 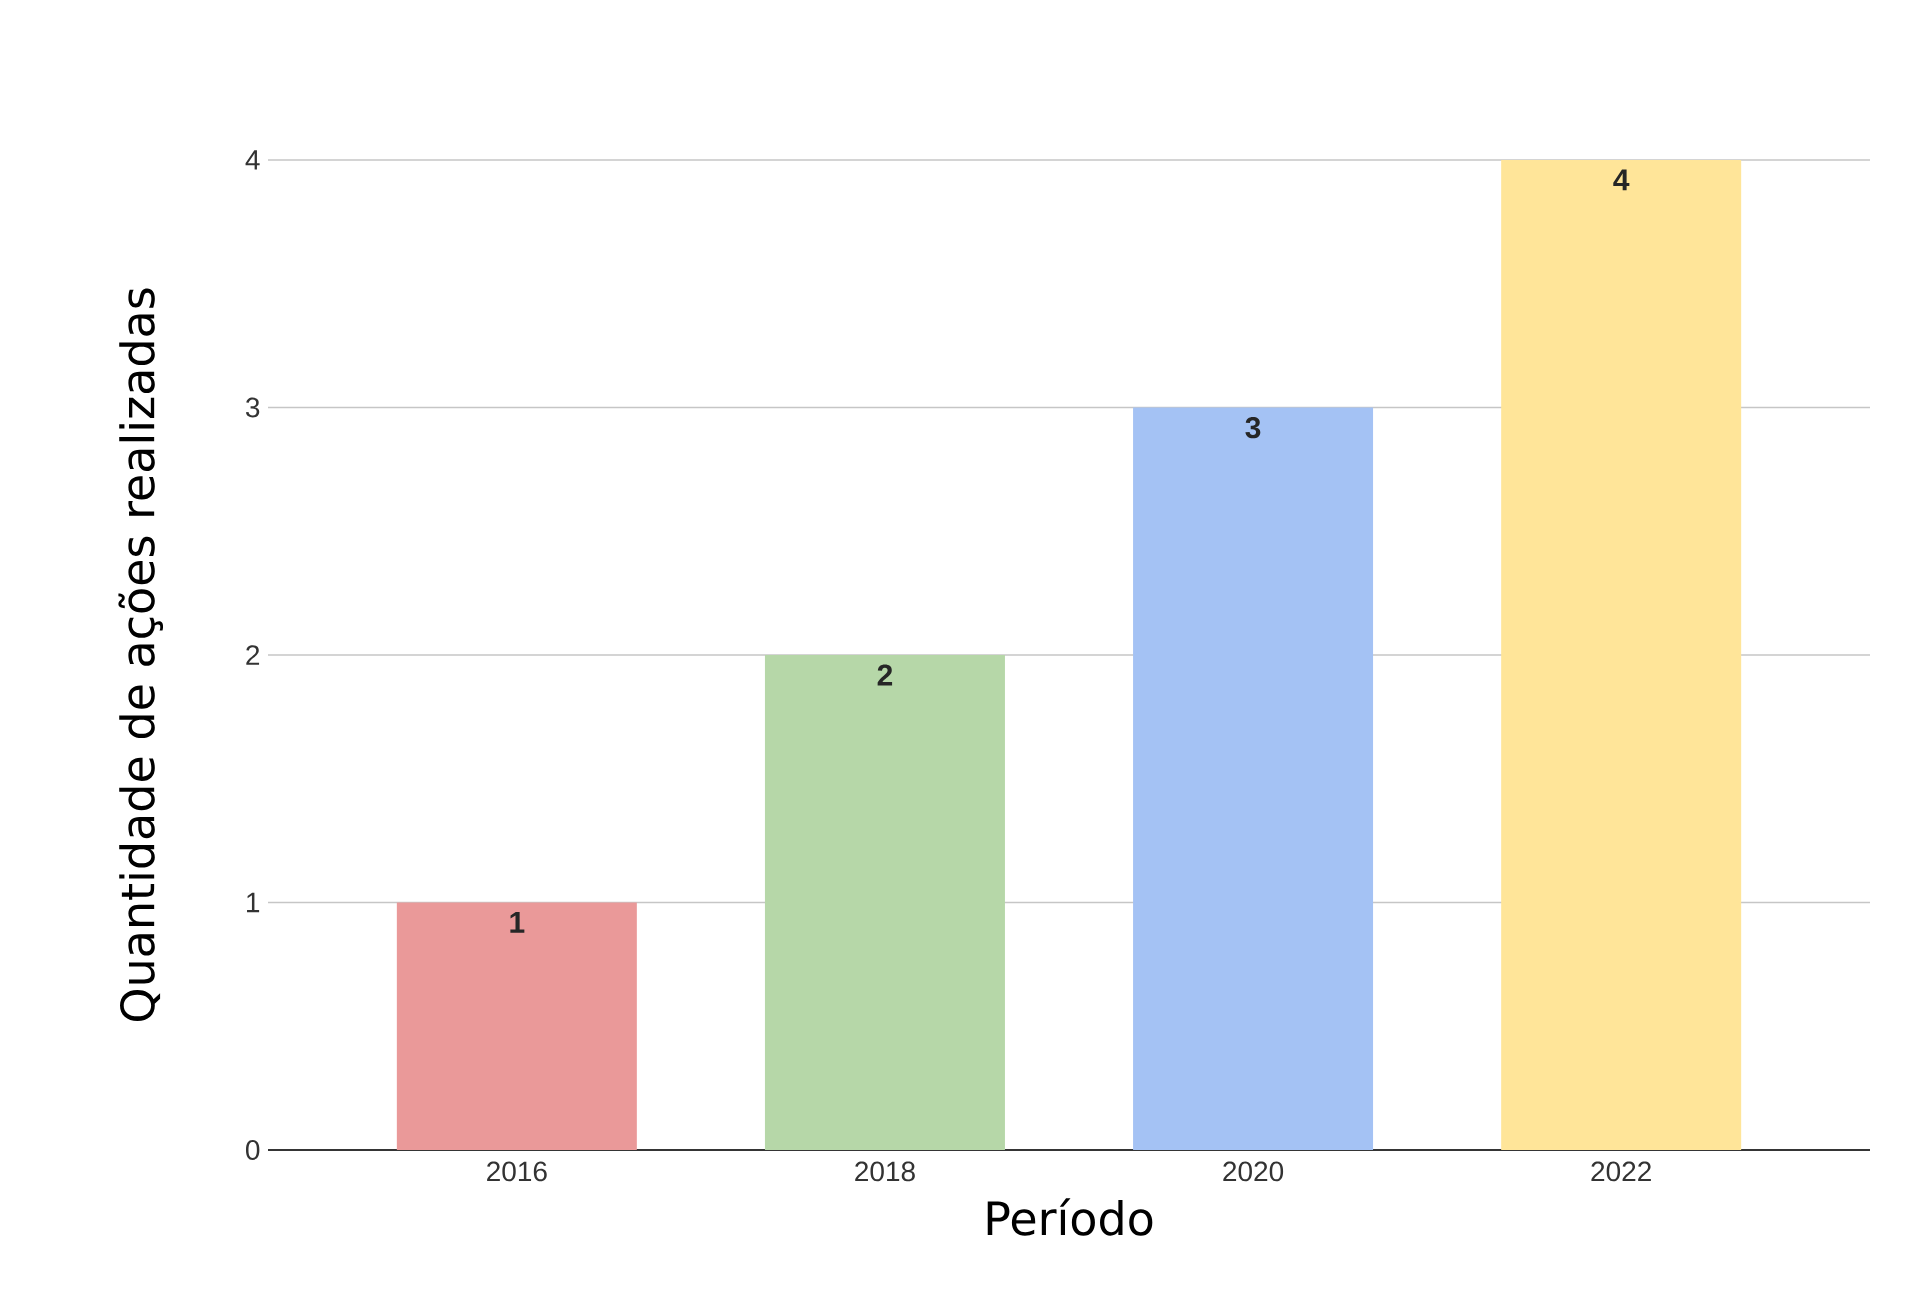 What do you see at coordinates (1621, 1171) in the screenshot?
I see `x-tick-label: 2022` at bounding box center [1621, 1171].